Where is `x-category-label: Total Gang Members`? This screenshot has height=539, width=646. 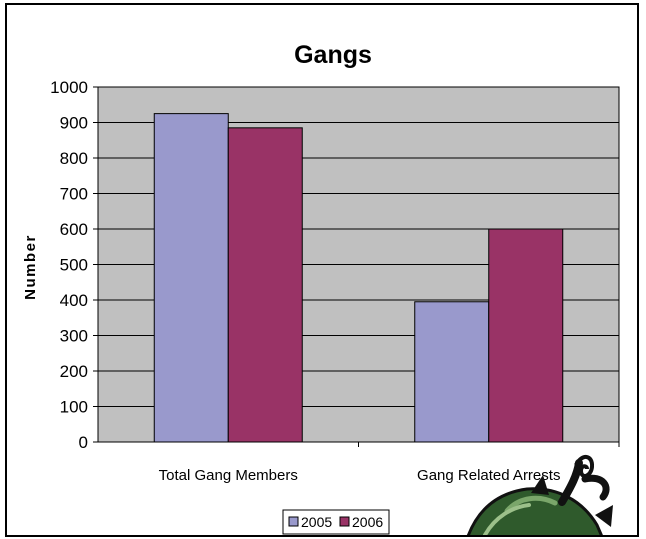
x-category-label: Total Gang Members is located at coordinates (228, 475).